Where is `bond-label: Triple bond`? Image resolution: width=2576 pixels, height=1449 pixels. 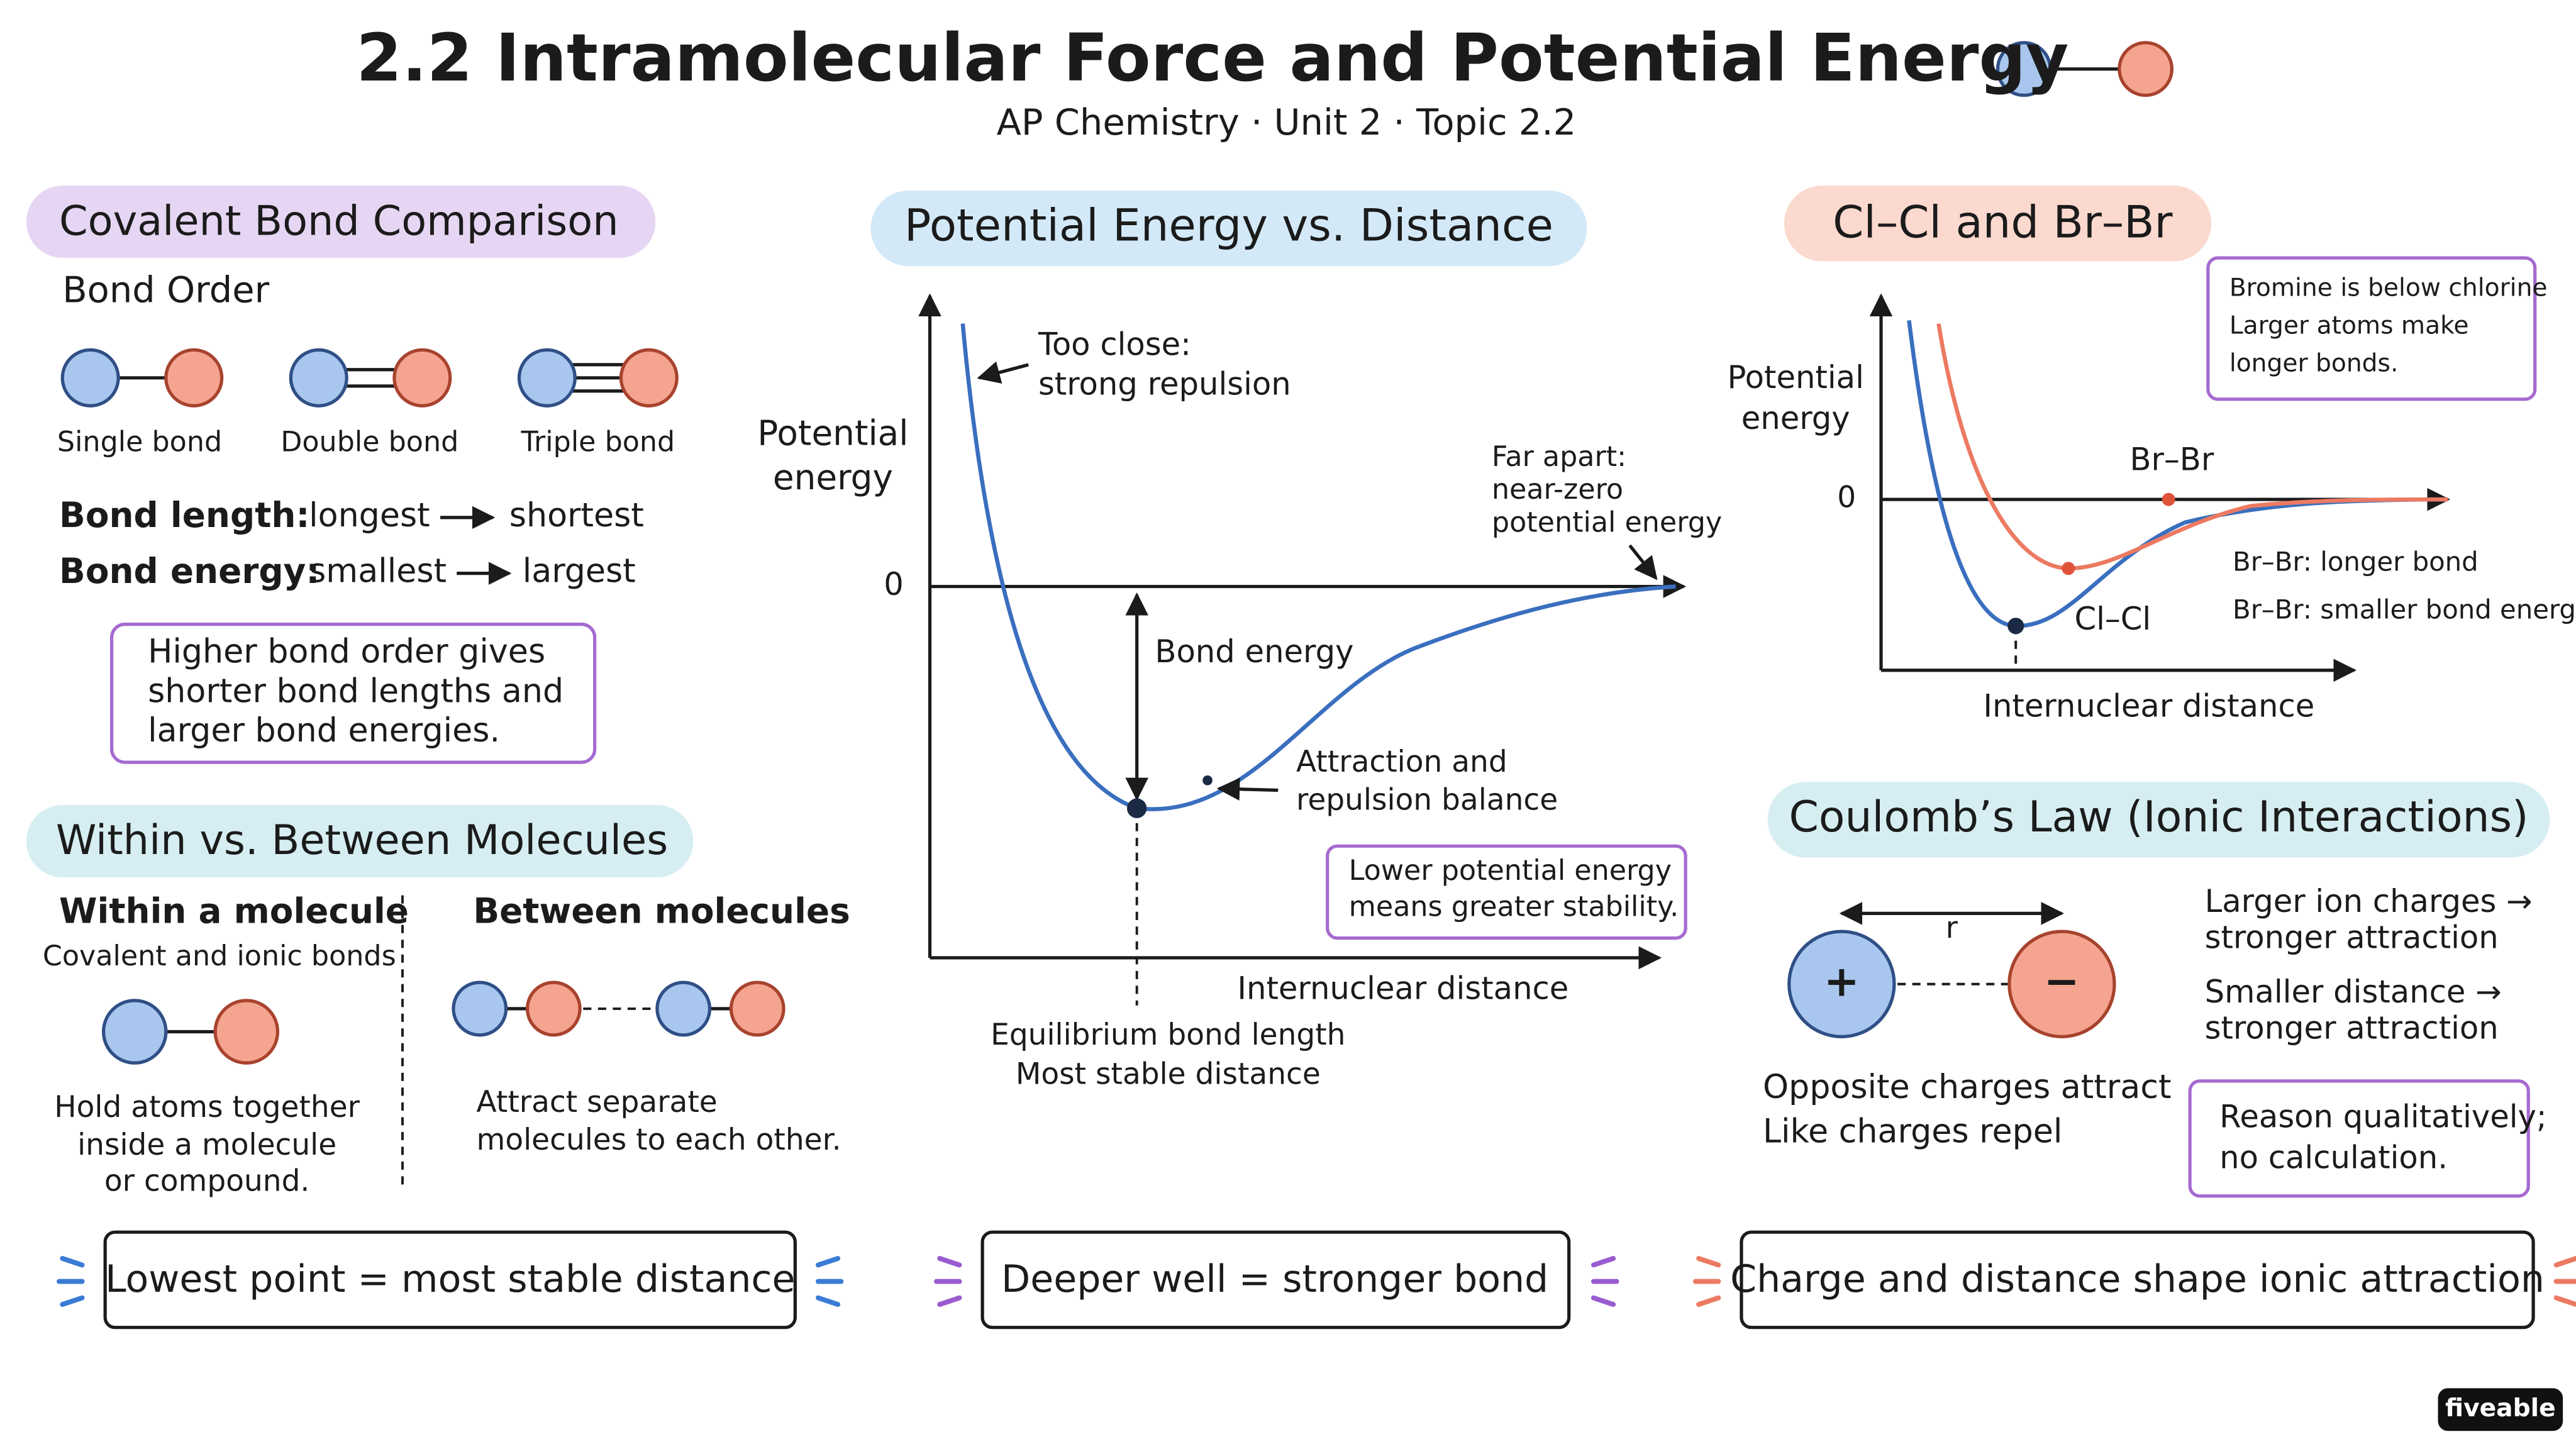
bond-label: Triple bond is located at coordinates (597, 442).